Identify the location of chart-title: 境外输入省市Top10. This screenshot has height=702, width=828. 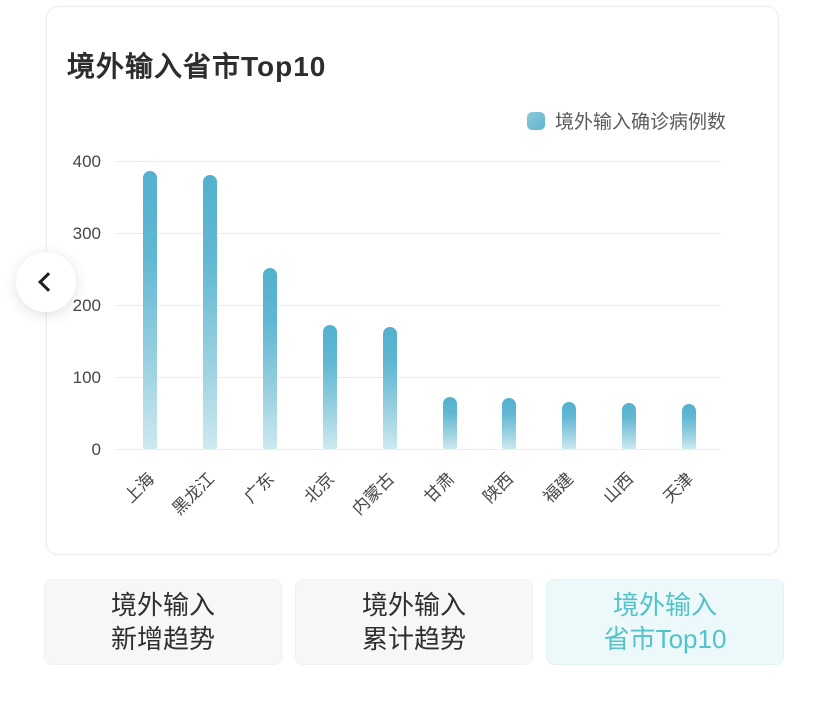
(197, 66).